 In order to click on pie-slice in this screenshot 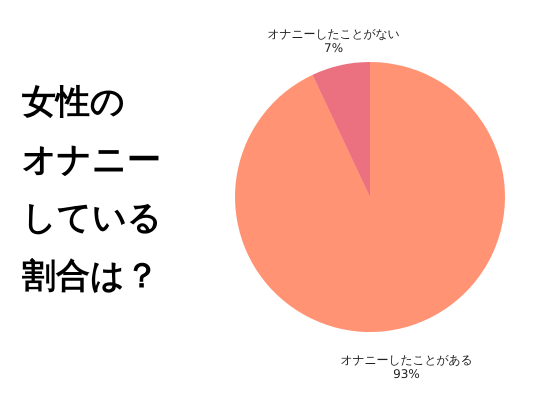, I will do `click(341, 129)`.